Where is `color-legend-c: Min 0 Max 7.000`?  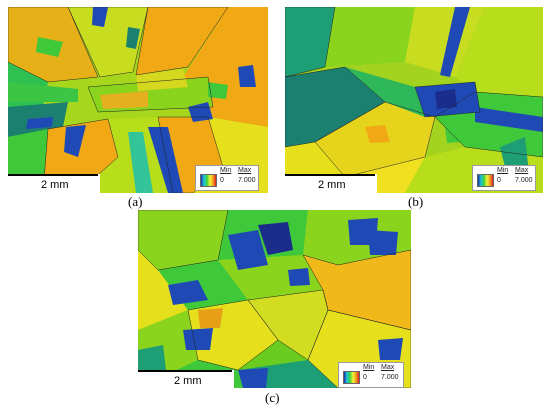 color-legend-c: Min 0 Max 7.000 is located at coordinates (371, 375).